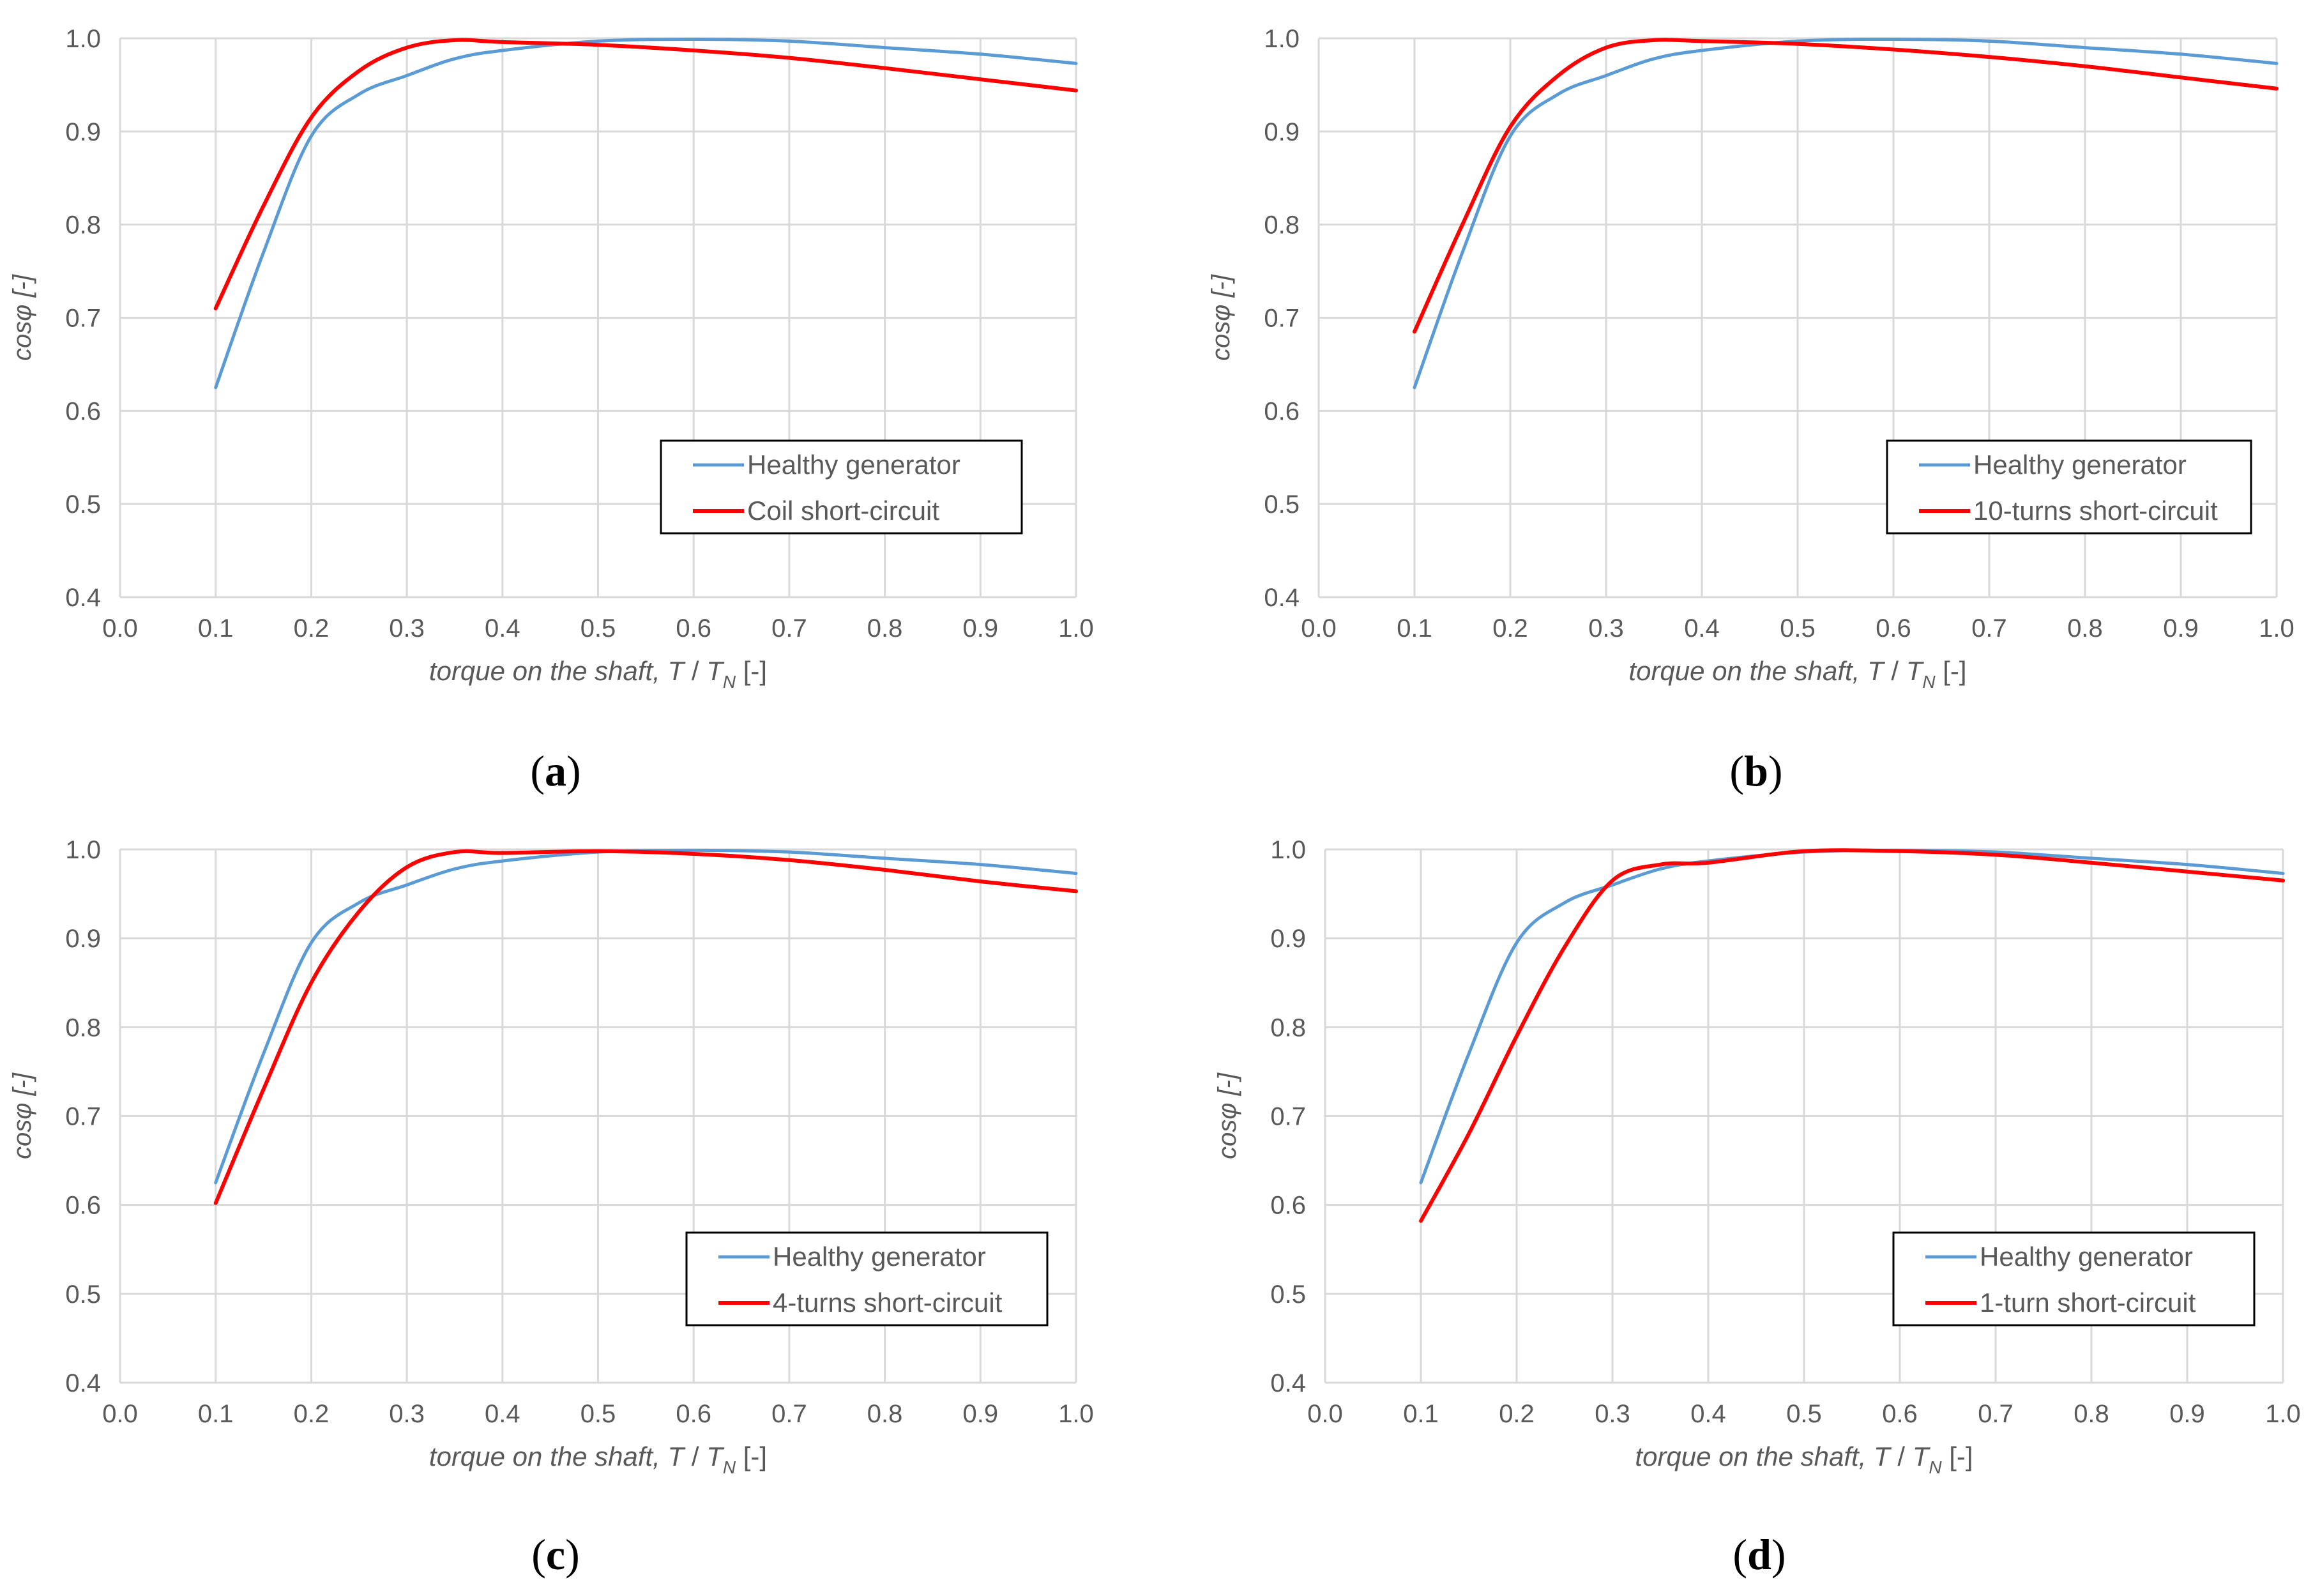  What do you see at coordinates (1893, 628) in the screenshot?
I see `x-tick-label: 0.6` at bounding box center [1893, 628].